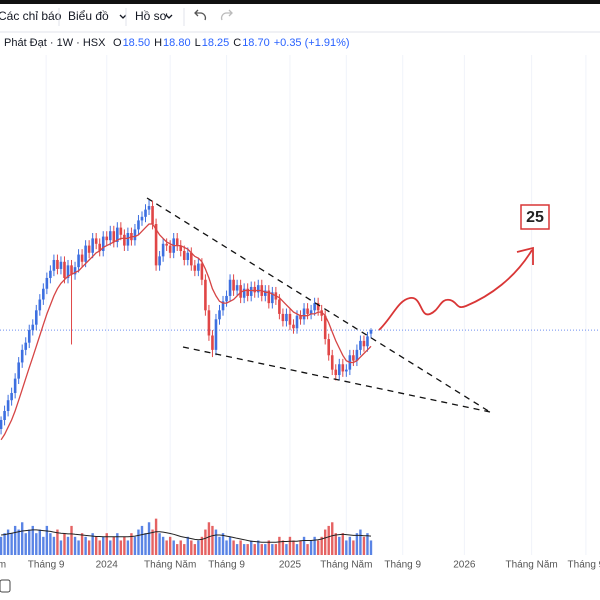 The height and width of the screenshot is (600, 600). I want to click on change-value: +0.35 (+1.91%), so click(312, 43).